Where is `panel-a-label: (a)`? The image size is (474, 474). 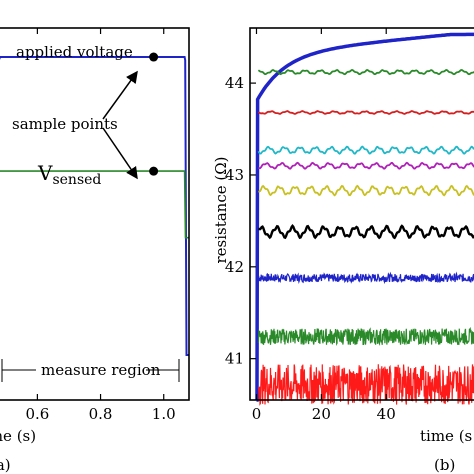 panel-a-label: (a) is located at coordinates (5, 465).